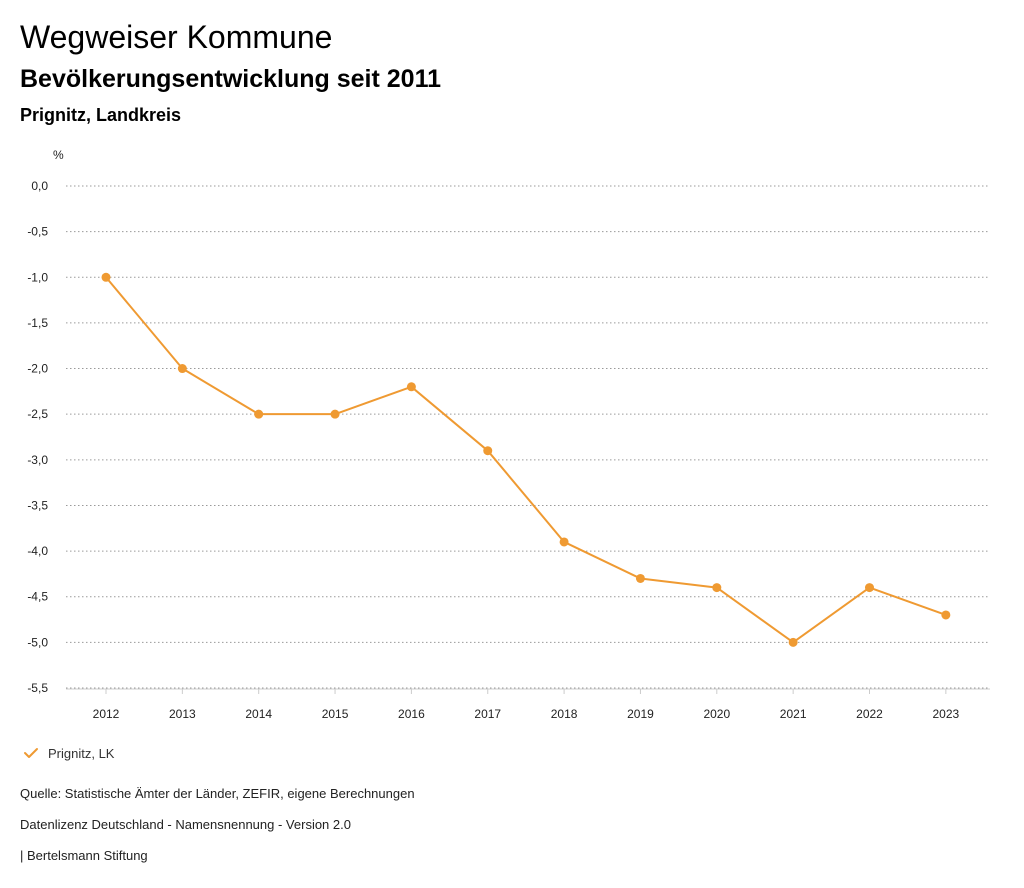 This screenshot has height=888, width=1024. What do you see at coordinates (37, 688) in the screenshot?
I see `y-tick-label: -5,5` at bounding box center [37, 688].